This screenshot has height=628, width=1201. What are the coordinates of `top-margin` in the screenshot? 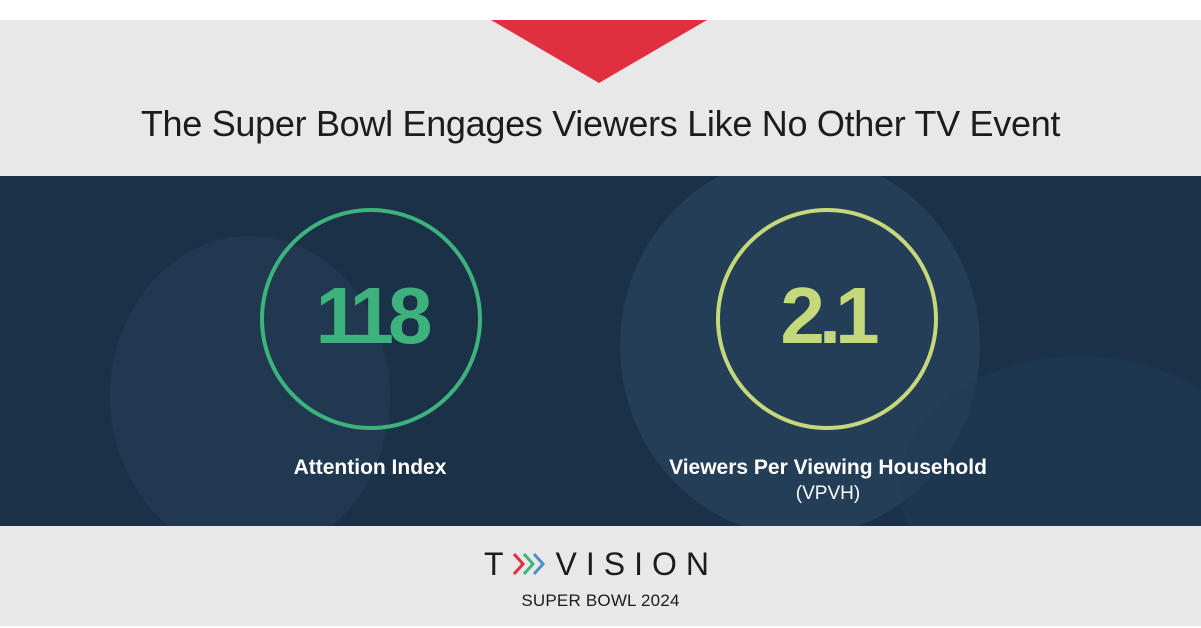 It's located at (600, 10).